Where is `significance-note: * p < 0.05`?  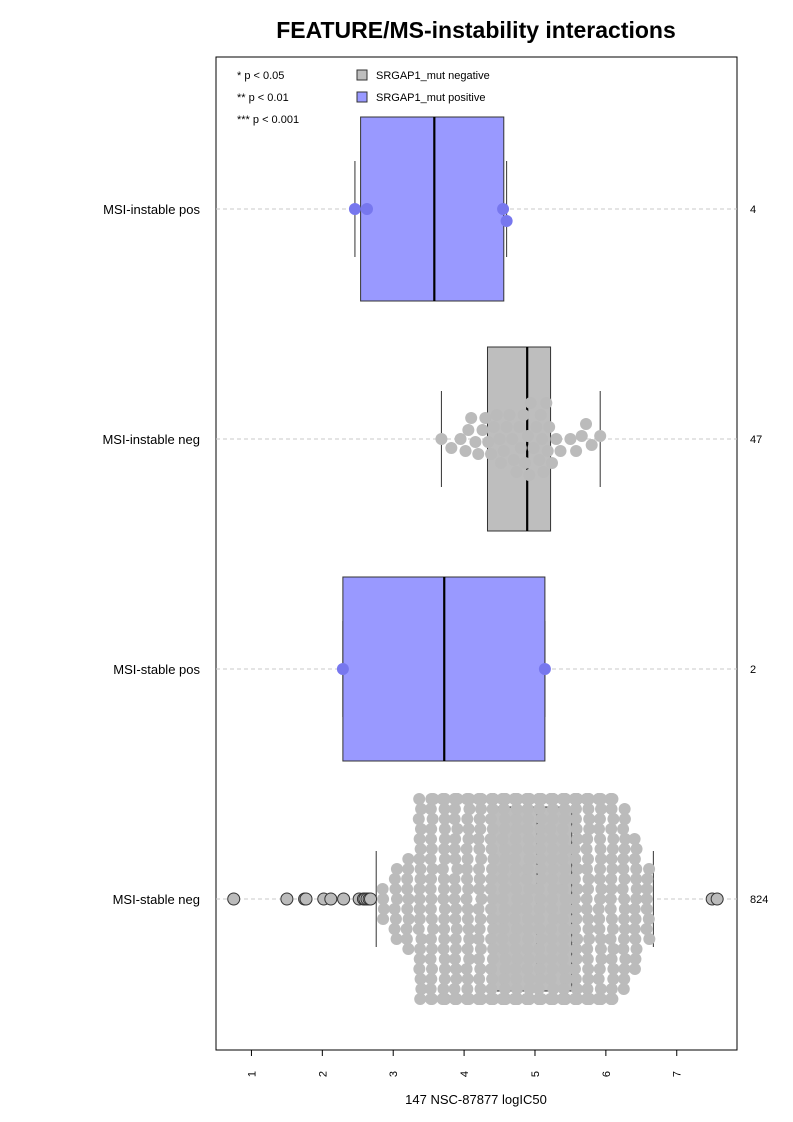 significance-note: * p < 0.05 is located at coordinates (260, 76).